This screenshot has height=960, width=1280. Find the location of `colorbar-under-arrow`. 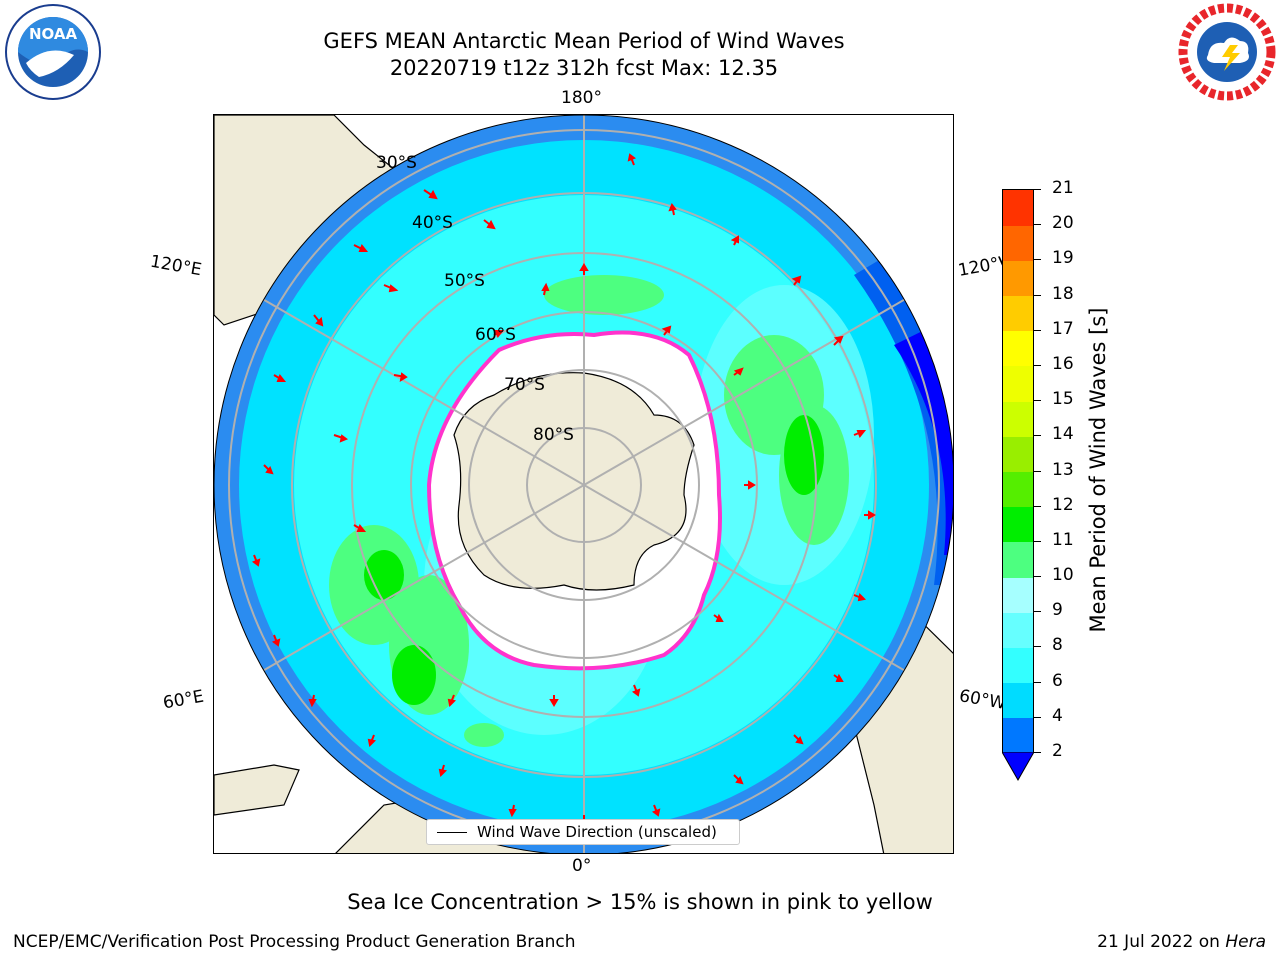

colorbar-under-arrow is located at coordinates (1018, 768).